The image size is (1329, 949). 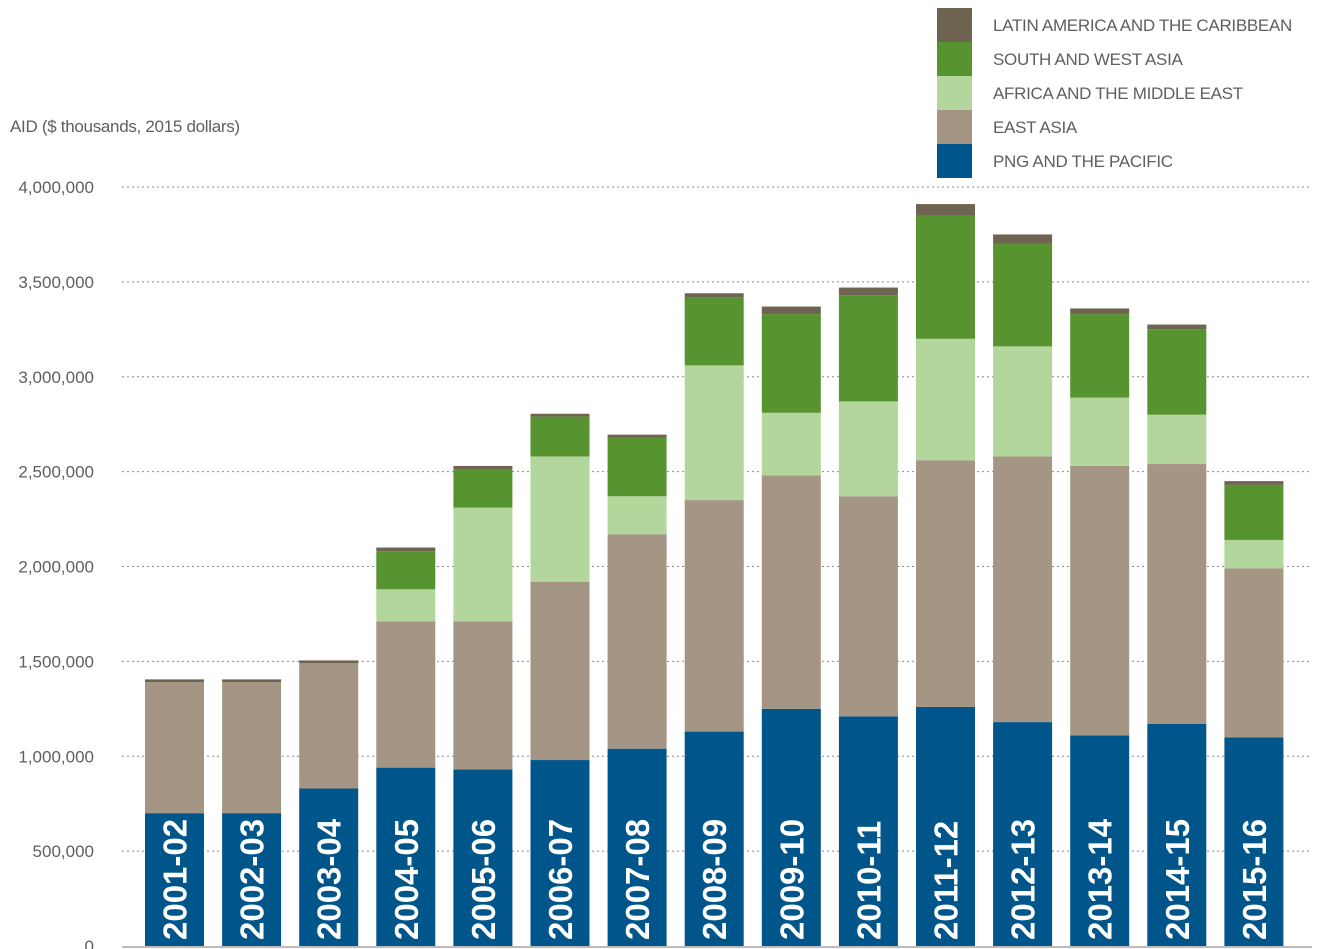 What do you see at coordinates (1035, 127) in the screenshot?
I see `legend-label: EAST ASIA` at bounding box center [1035, 127].